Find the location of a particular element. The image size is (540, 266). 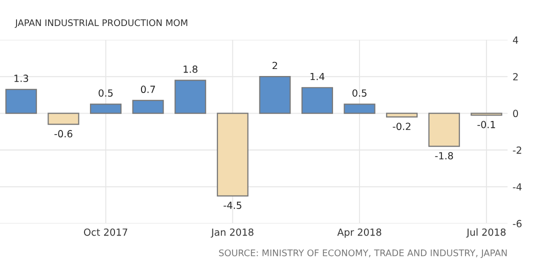

data-label: 2 is located at coordinates (275, 66).